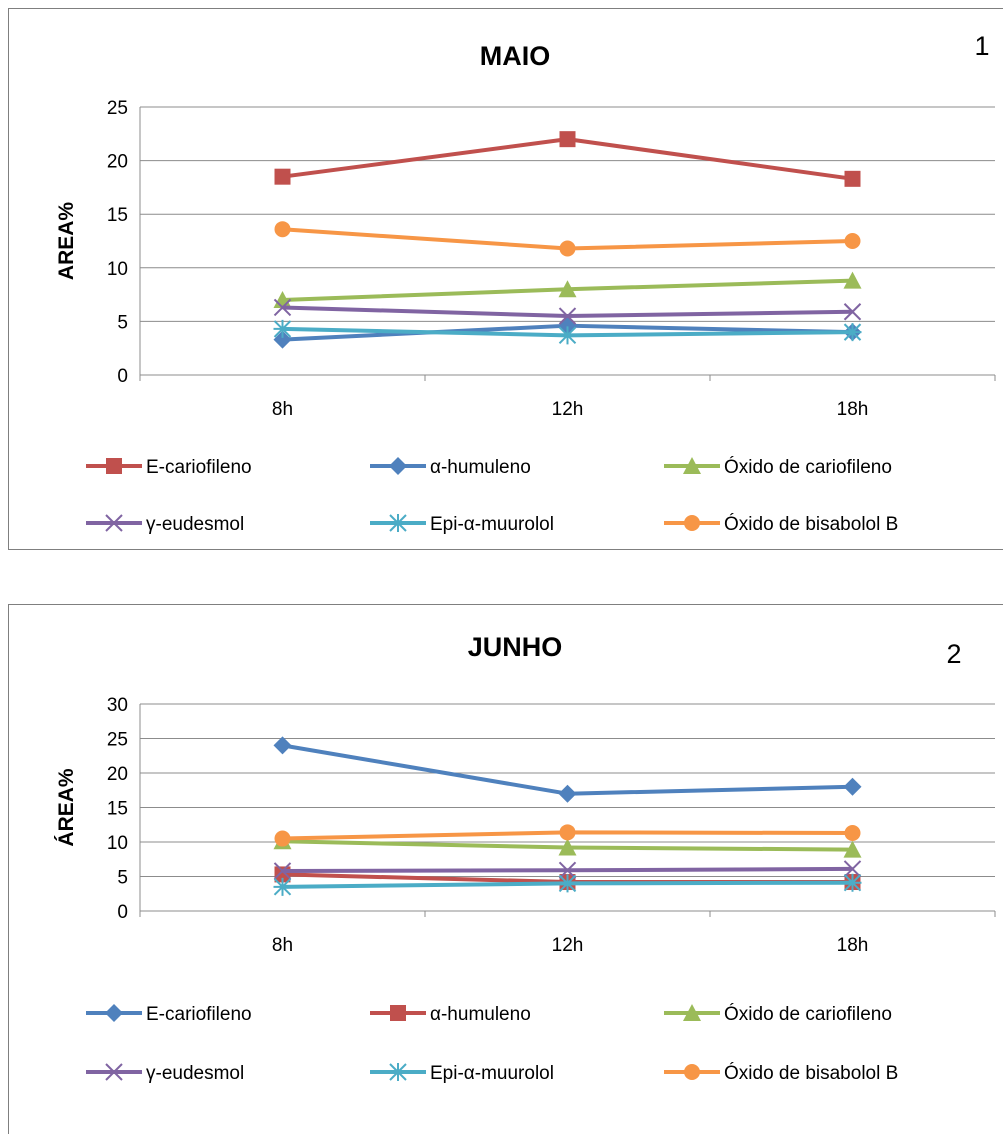  I want to click on y-axis-label: ÁREA%, so click(66, 807).